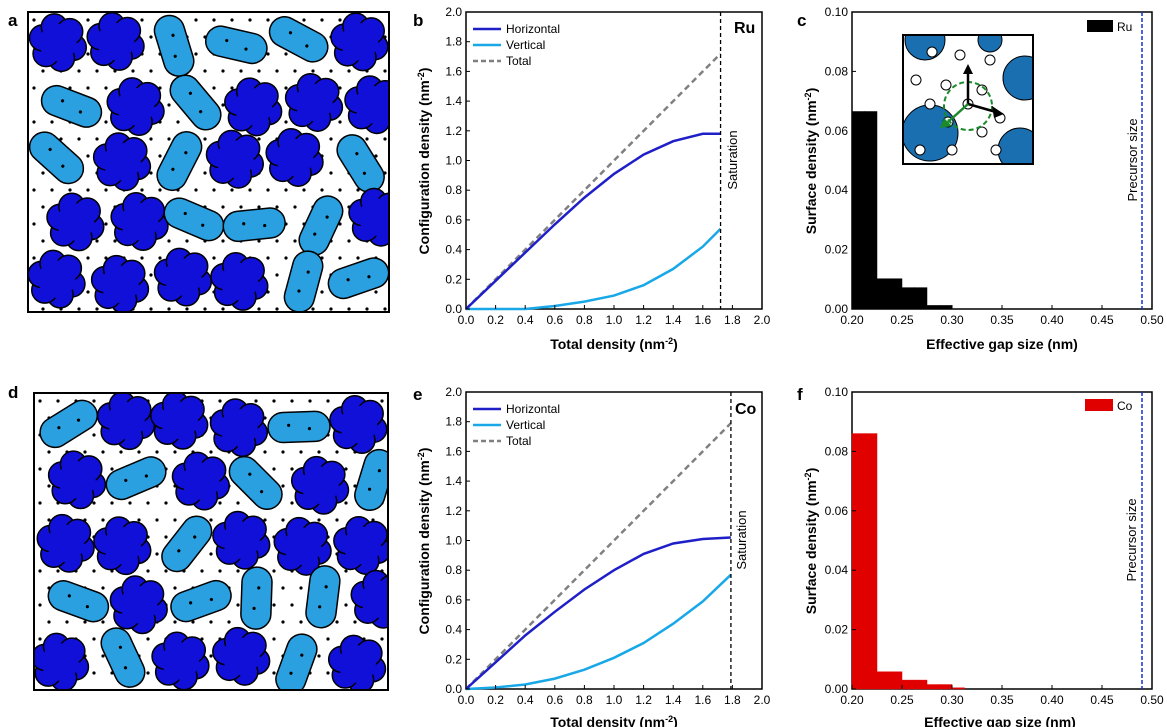 This screenshot has height=727, width=1167. What do you see at coordinates (593, 181) in the screenshot?
I see `chart-b-series-total` at bounding box center [593, 181].